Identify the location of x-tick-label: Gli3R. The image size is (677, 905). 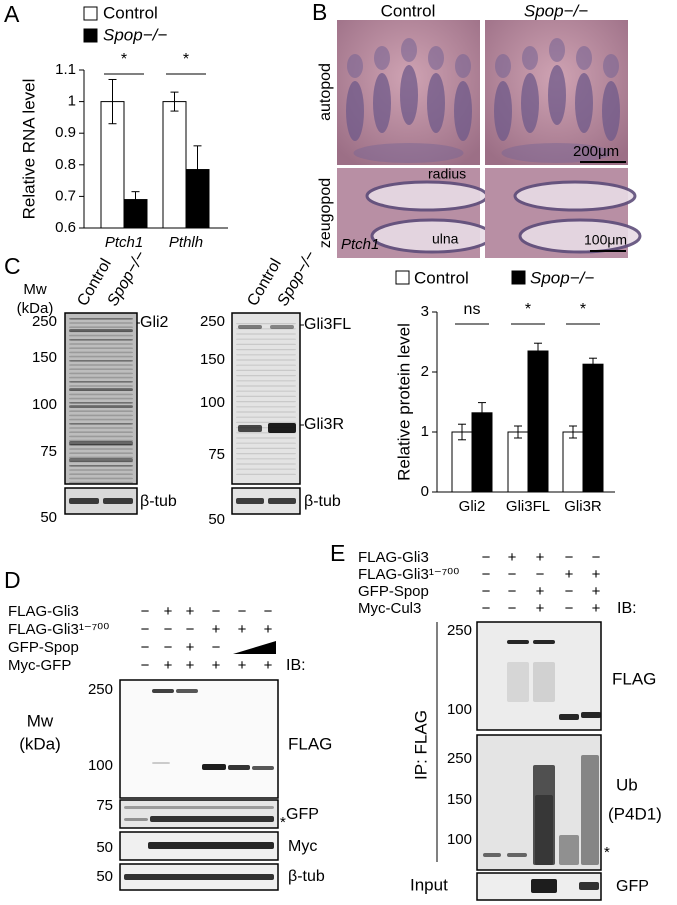
(583, 506).